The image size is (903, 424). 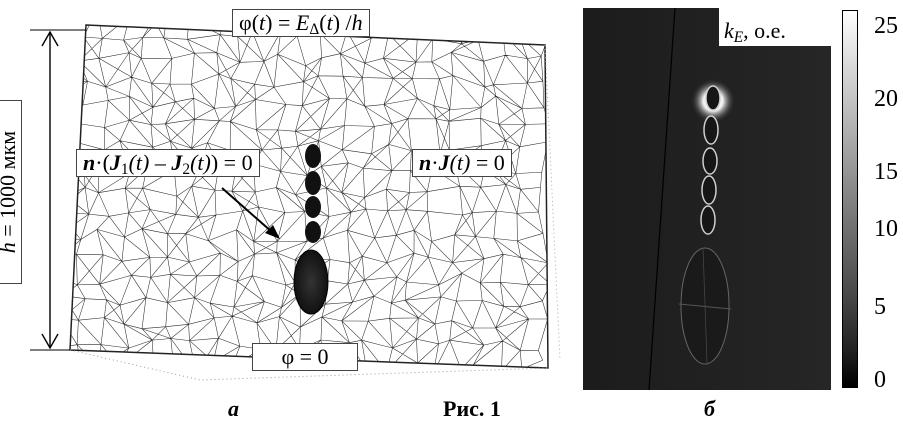 I want to click on interface-arrow, so click(x=250, y=213).